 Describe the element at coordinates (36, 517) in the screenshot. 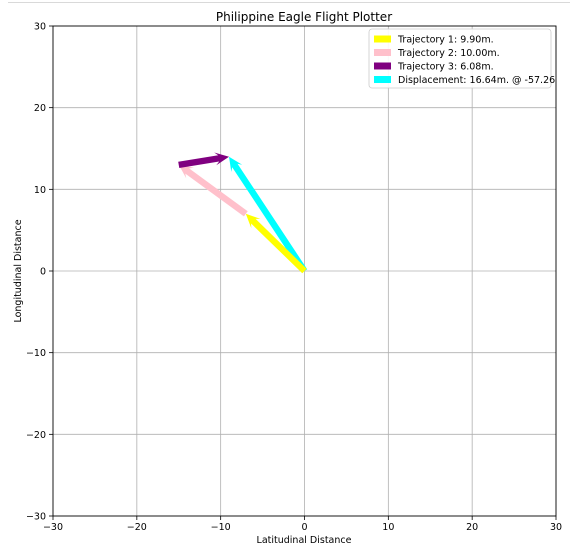

I see `y-tick-label: −30` at that location.